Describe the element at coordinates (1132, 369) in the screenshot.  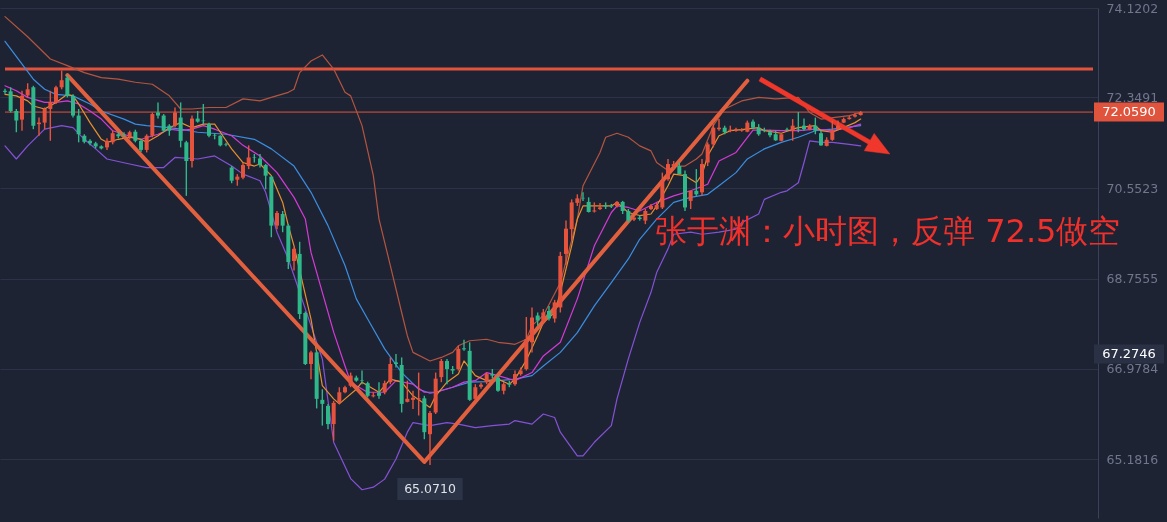
I see `y-tick-label: 66.9784` at that location.